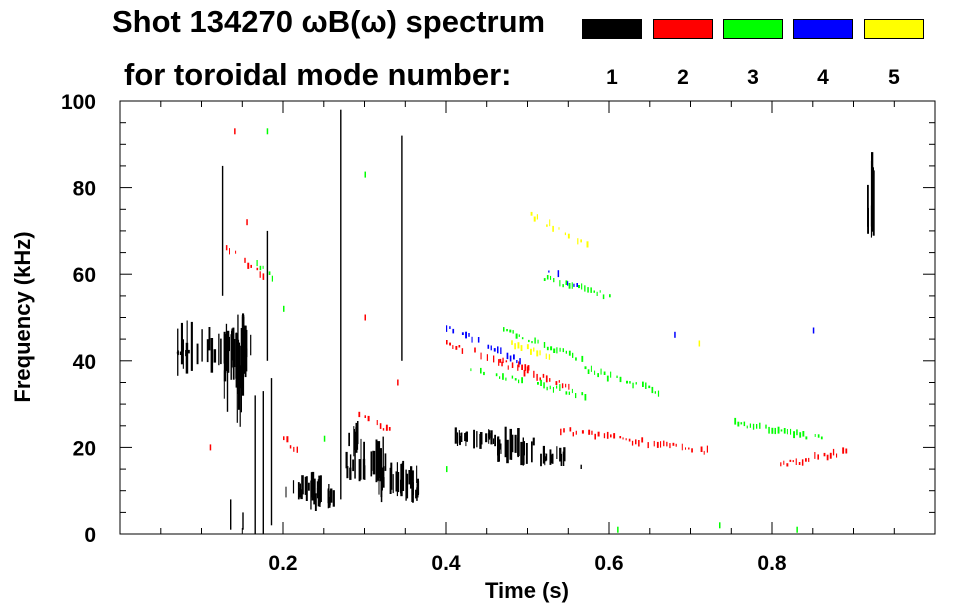  Describe the element at coordinates (84, 448) in the screenshot. I see `y-tick-label: 20` at that location.